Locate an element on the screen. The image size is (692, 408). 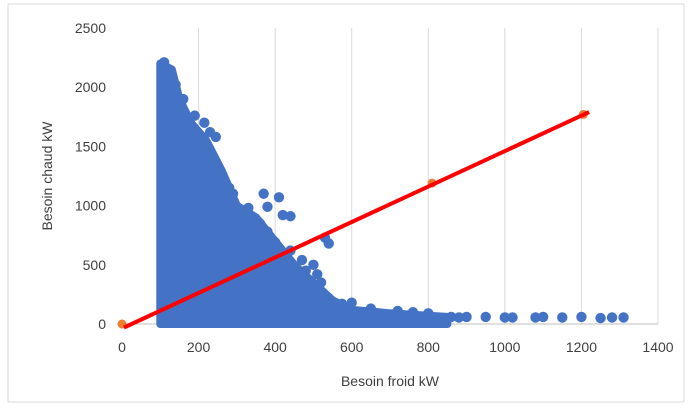
x-tick-label: 1400 is located at coordinates (657, 347).